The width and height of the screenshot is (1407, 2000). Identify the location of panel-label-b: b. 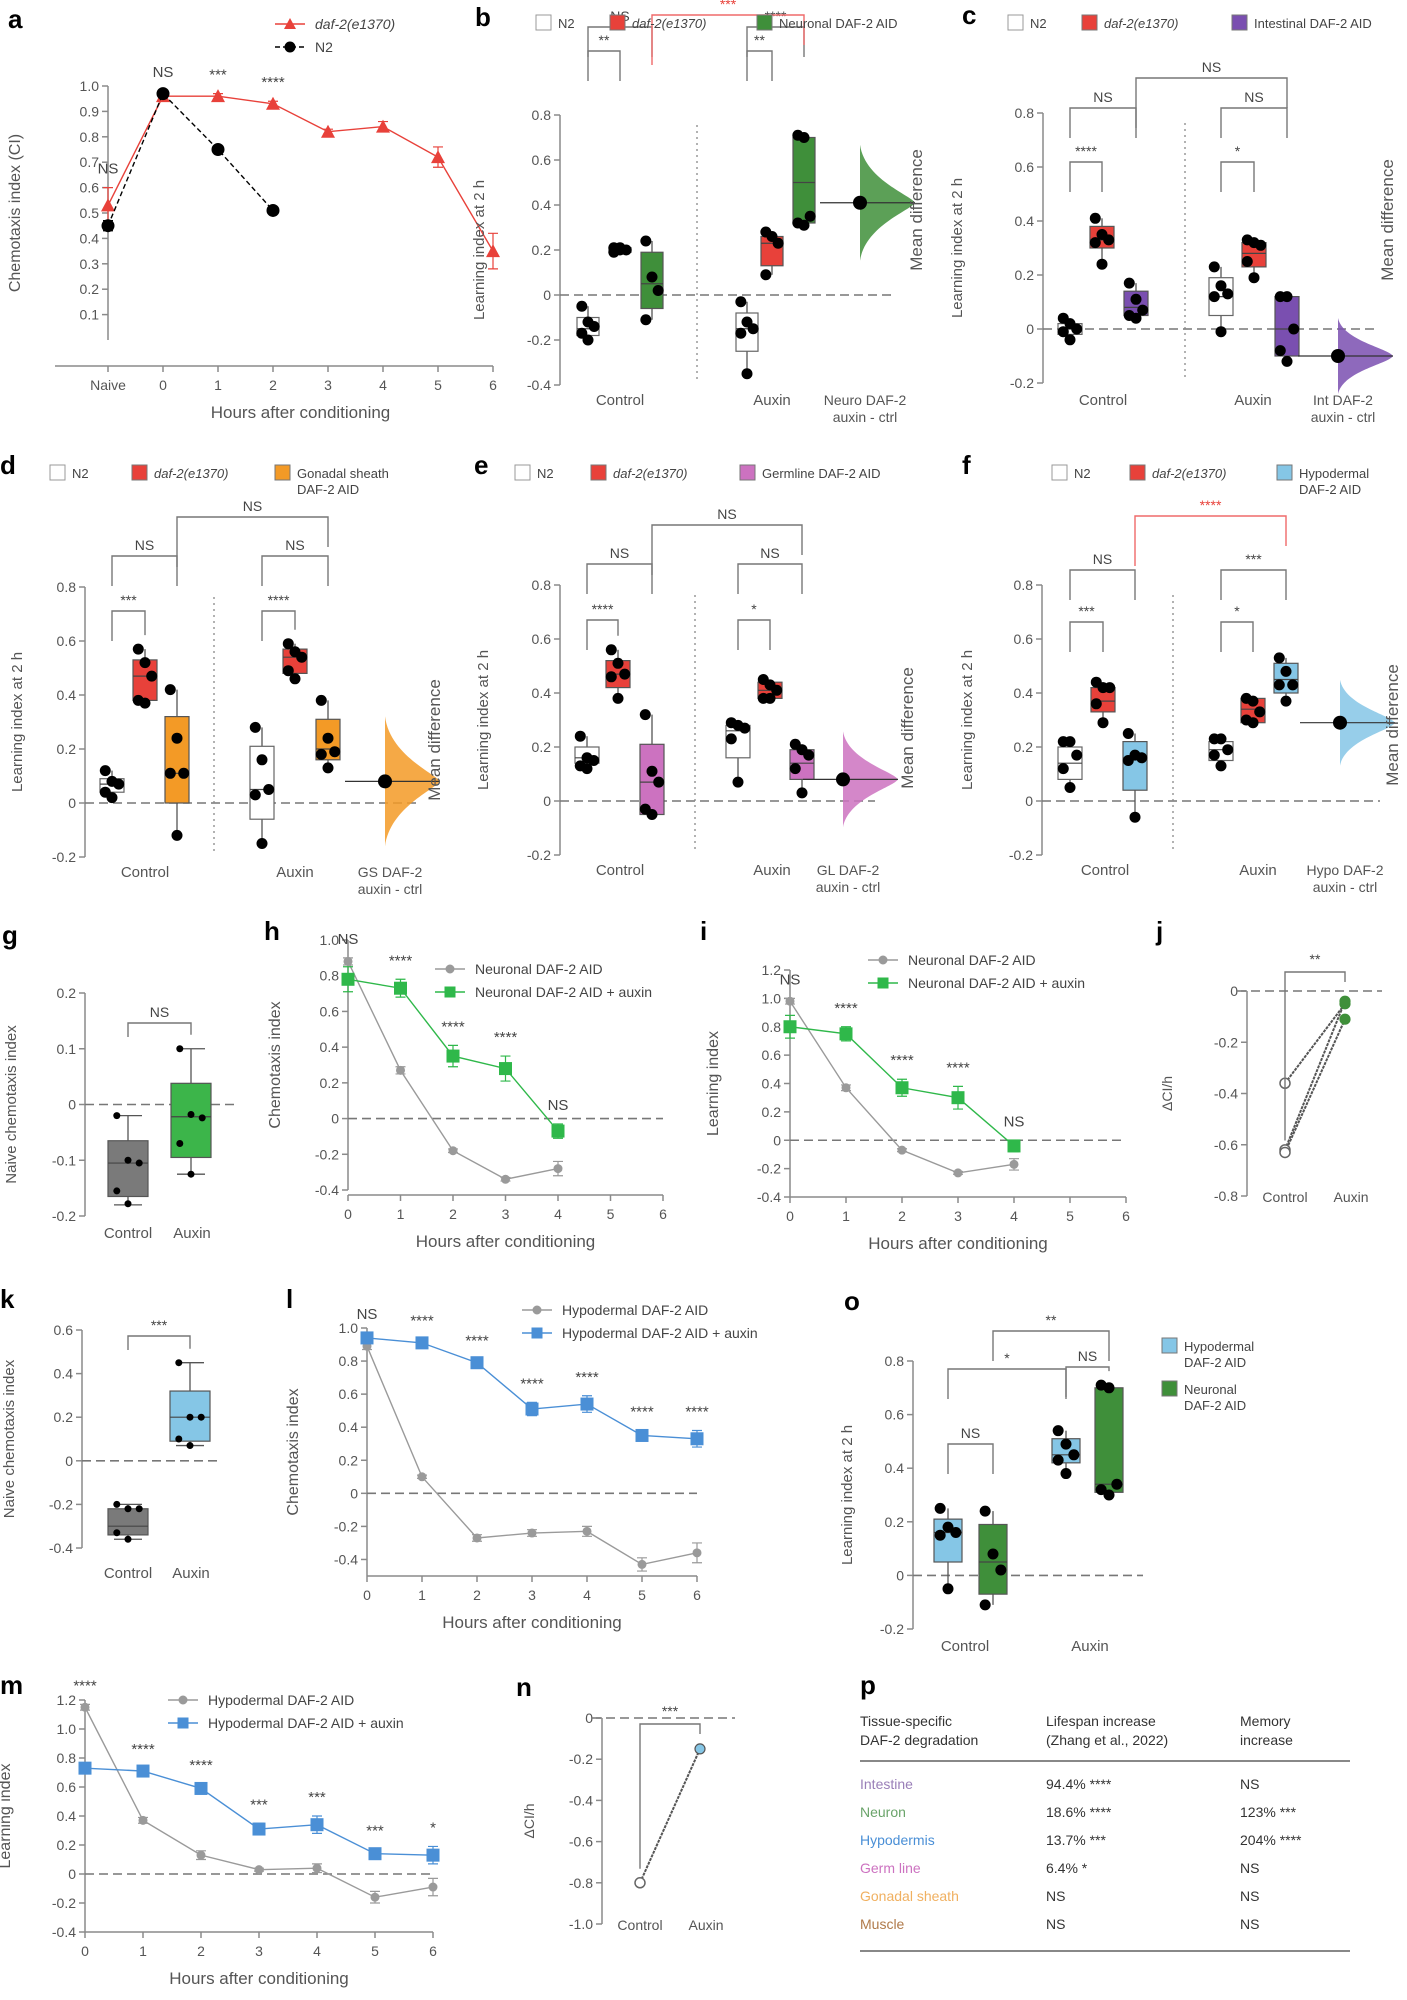
(483, 17).